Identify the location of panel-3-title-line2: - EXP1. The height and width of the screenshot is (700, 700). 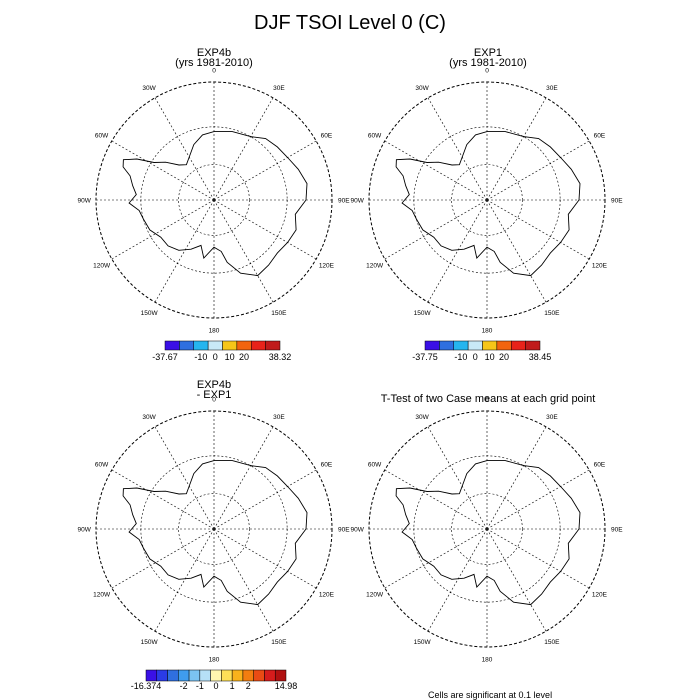
(214, 395).